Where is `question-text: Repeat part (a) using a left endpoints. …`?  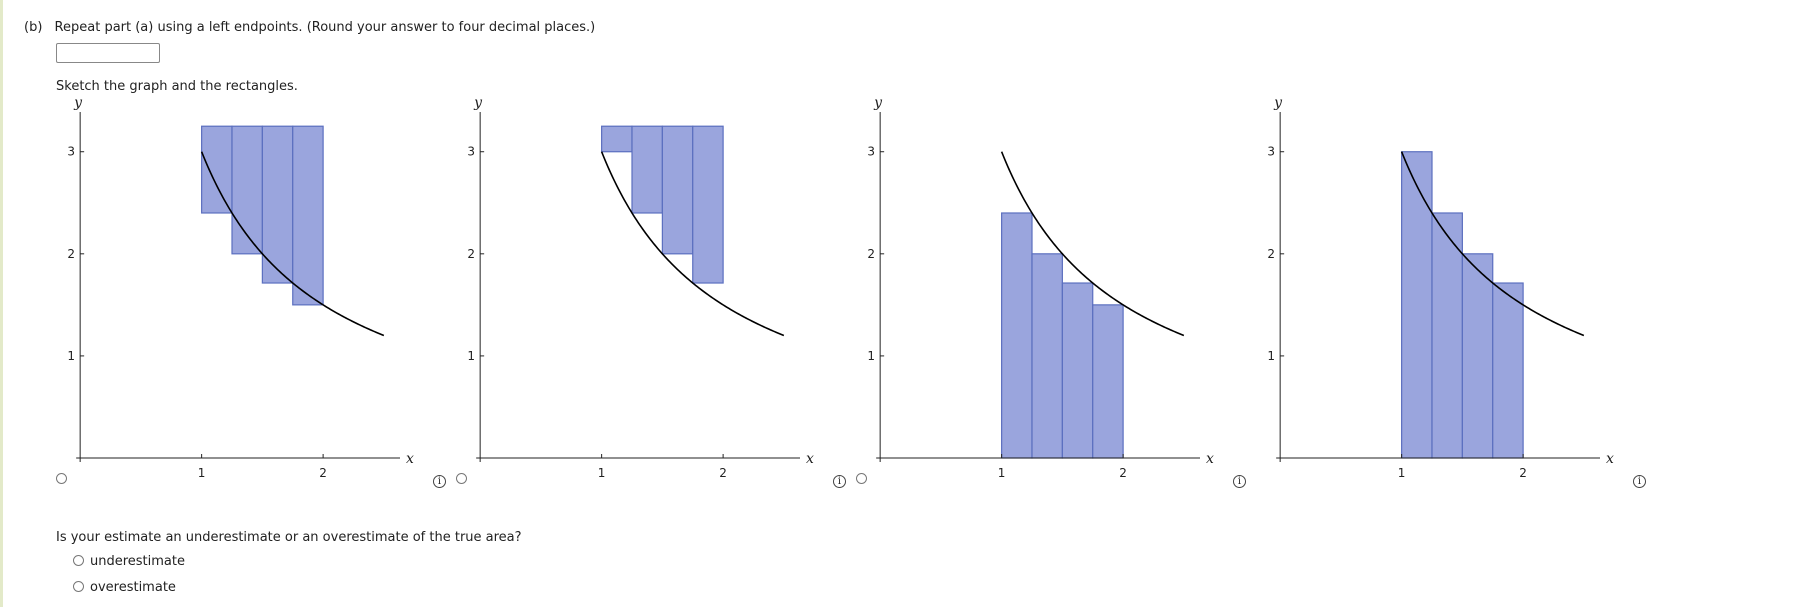
question-text: Repeat part (a) using a left endpoints. … is located at coordinates (325, 27).